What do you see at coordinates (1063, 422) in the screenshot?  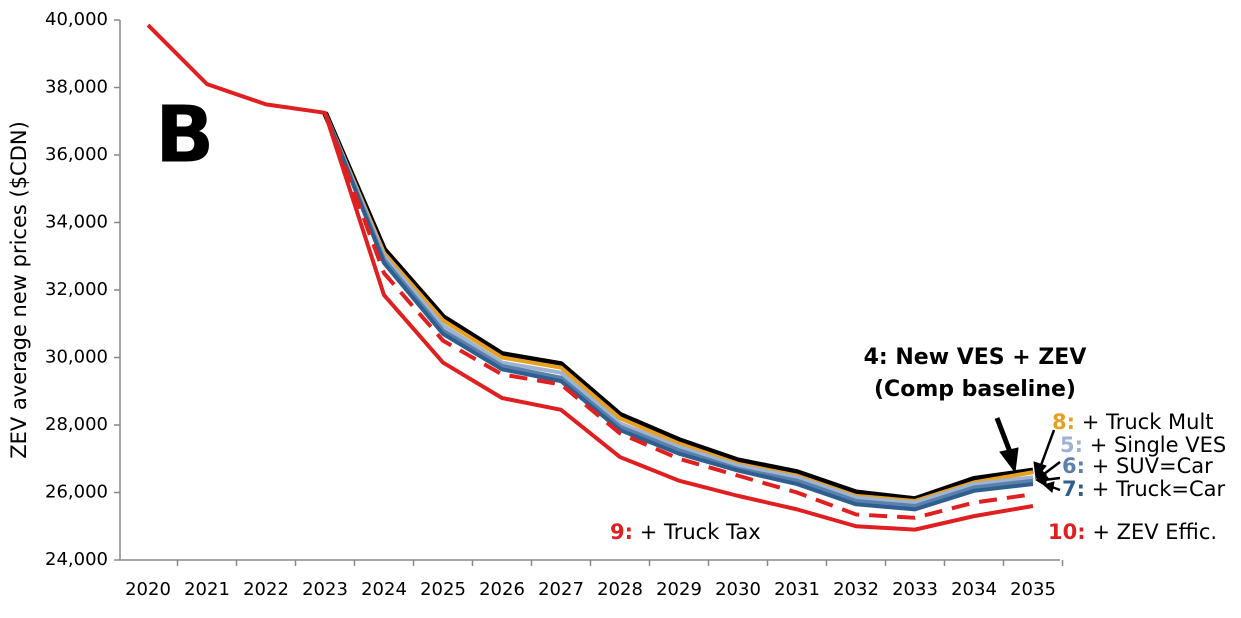 I see `legend-tag: 8:` at bounding box center [1063, 422].